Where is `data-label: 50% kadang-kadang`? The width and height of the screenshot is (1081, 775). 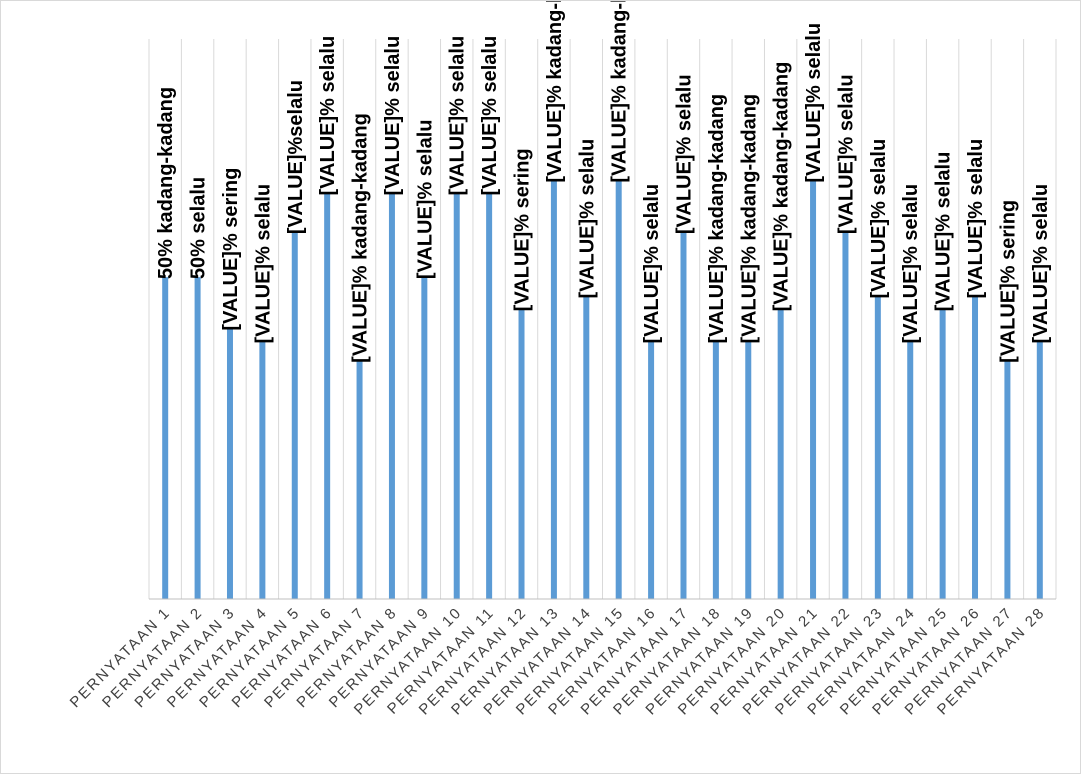 data-label: 50% kadang-kadang is located at coordinates (166, 183).